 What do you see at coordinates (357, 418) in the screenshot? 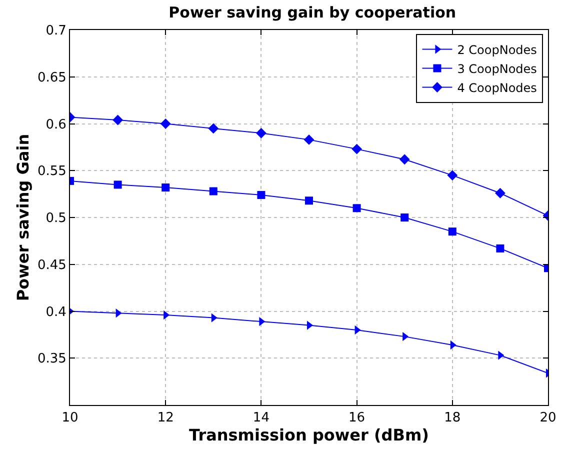
I see `x-tick-label: 16` at bounding box center [357, 418].